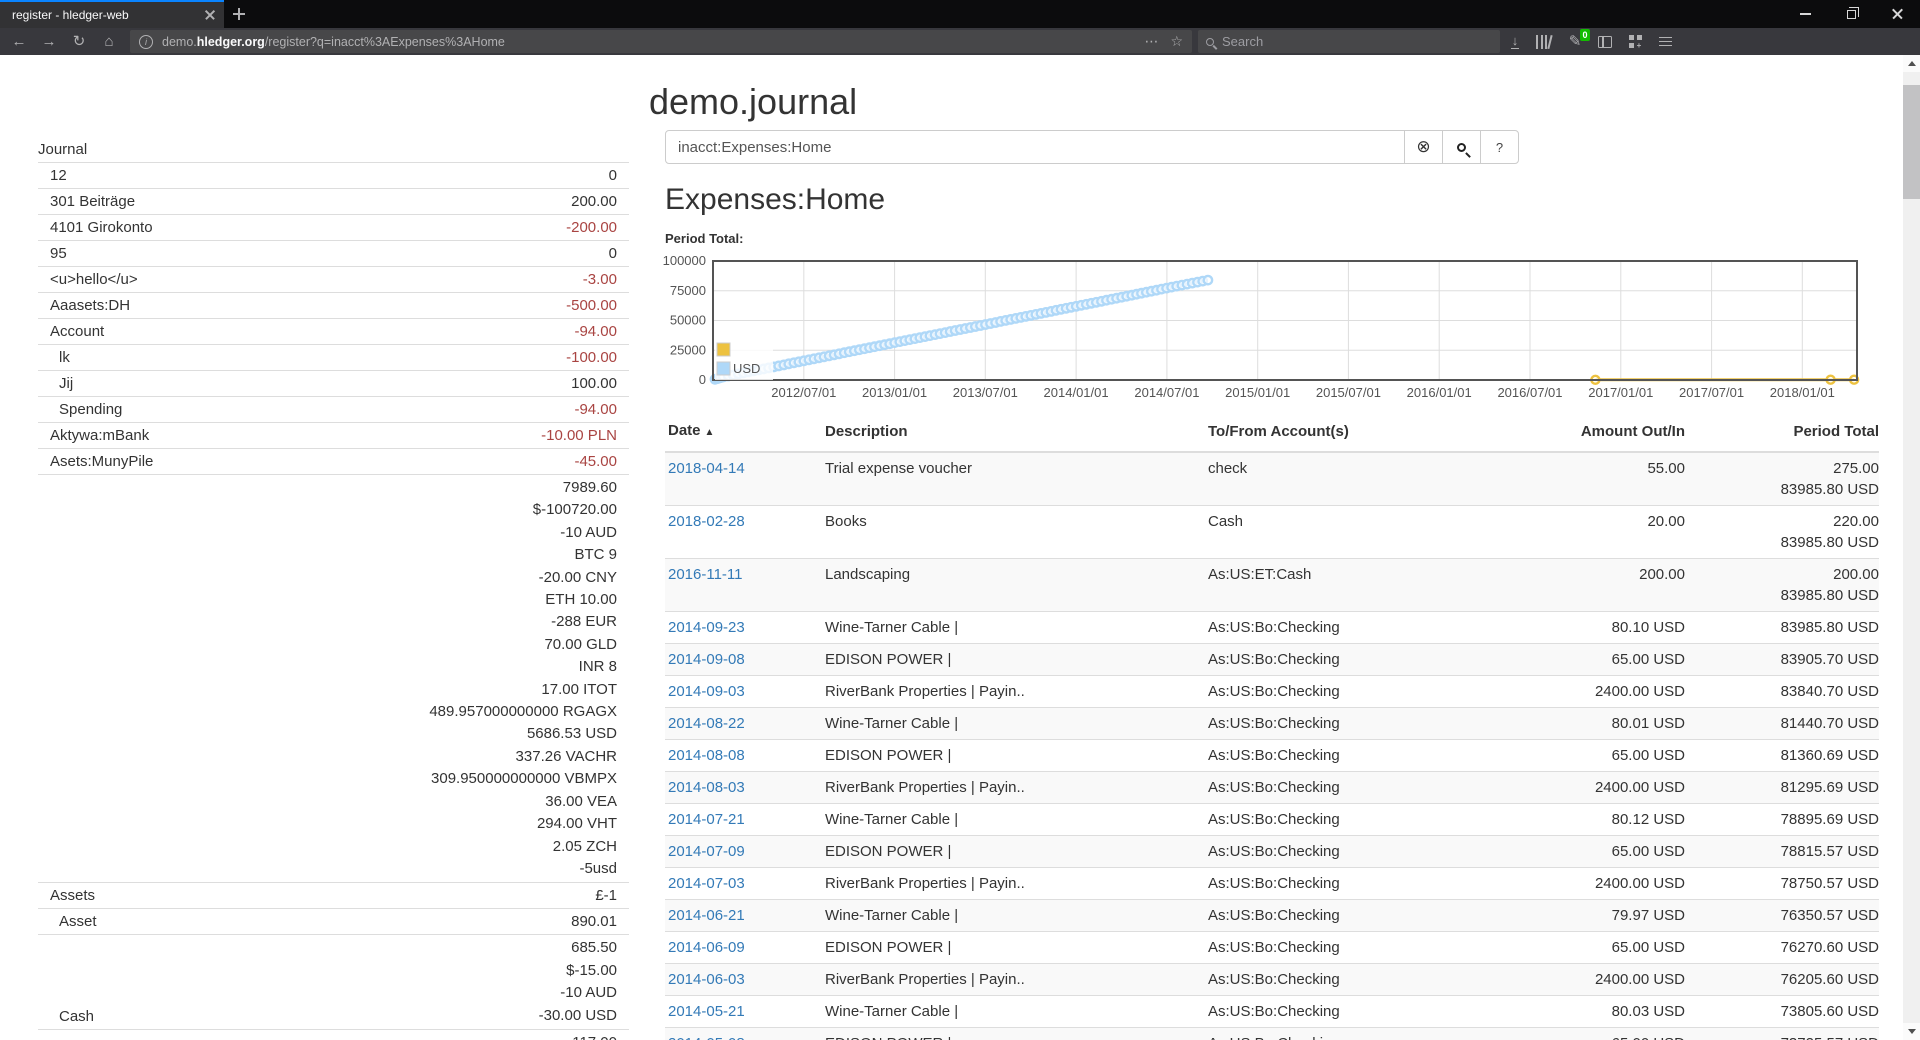 The width and height of the screenshot is (1920, 1040). Describe the element at coordinates (1349, 41) in the screenshot. I see `browser-search-box: Search` at that location.